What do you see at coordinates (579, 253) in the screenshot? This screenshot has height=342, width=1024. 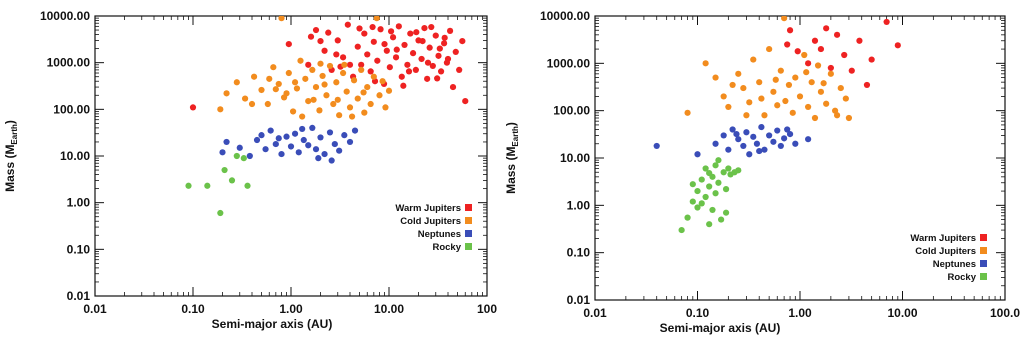 I see `y-tick-label: 0.10` at bounding box center [579, 253].